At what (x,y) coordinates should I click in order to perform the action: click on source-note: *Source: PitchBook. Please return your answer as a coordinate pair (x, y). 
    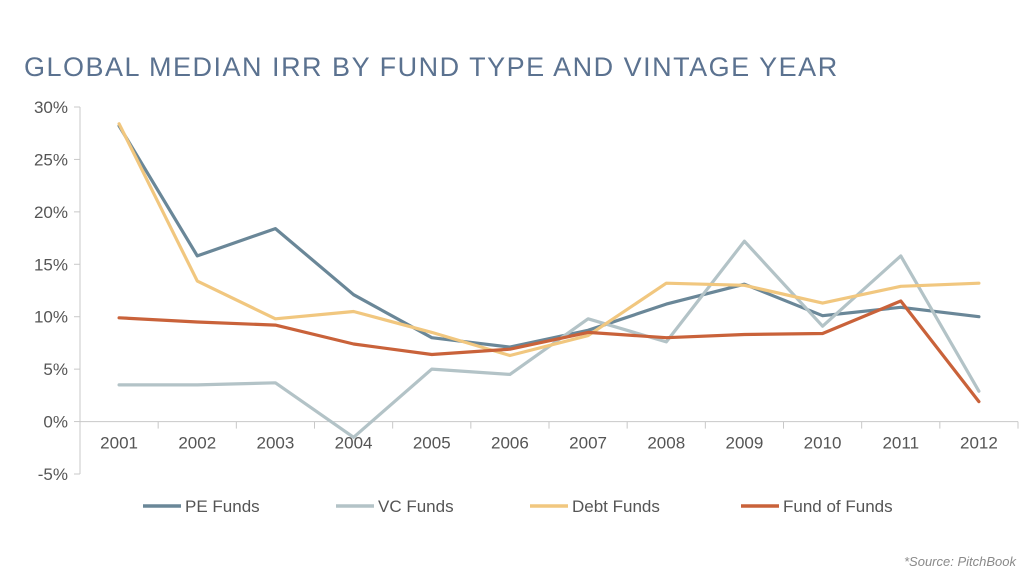
    Looking at the image, I should click on (959, 561).